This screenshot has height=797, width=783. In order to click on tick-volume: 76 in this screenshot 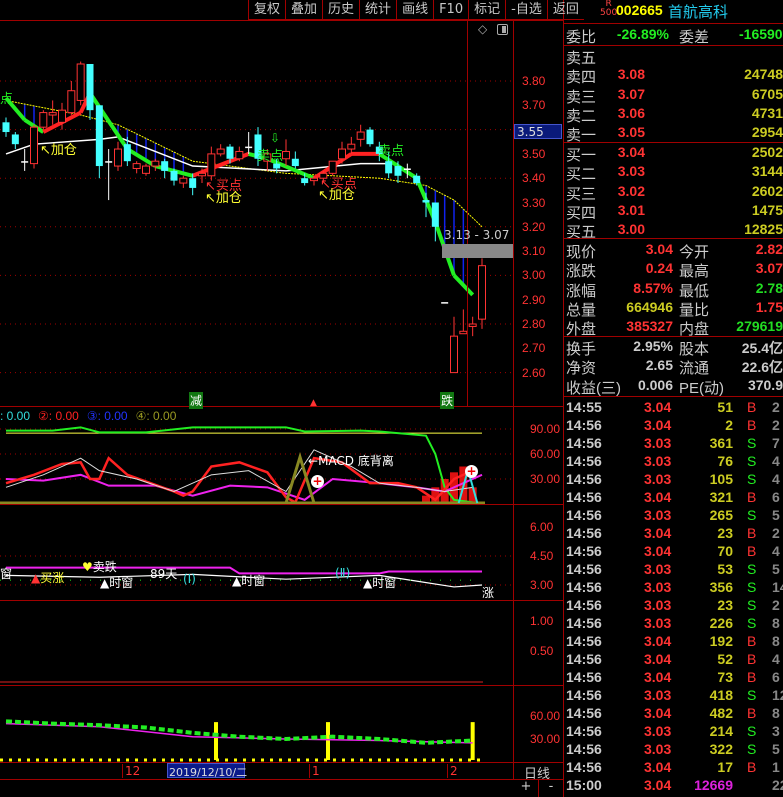, I will do `click(725, 461)`.